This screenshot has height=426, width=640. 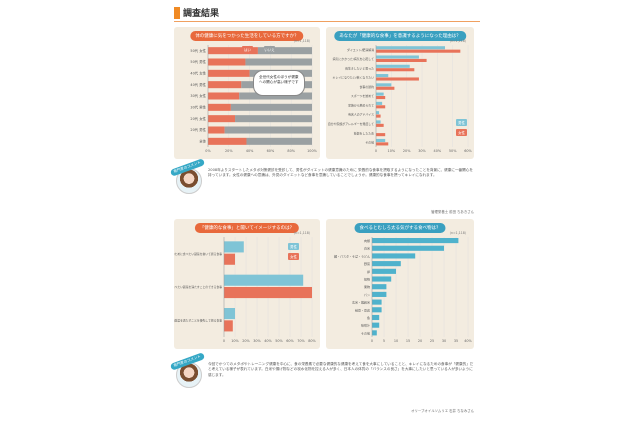 What do you see at coordinates (279, 341) in the screenshot?
I see `x-tick-label: 50%` at bounding box center [279, 341].